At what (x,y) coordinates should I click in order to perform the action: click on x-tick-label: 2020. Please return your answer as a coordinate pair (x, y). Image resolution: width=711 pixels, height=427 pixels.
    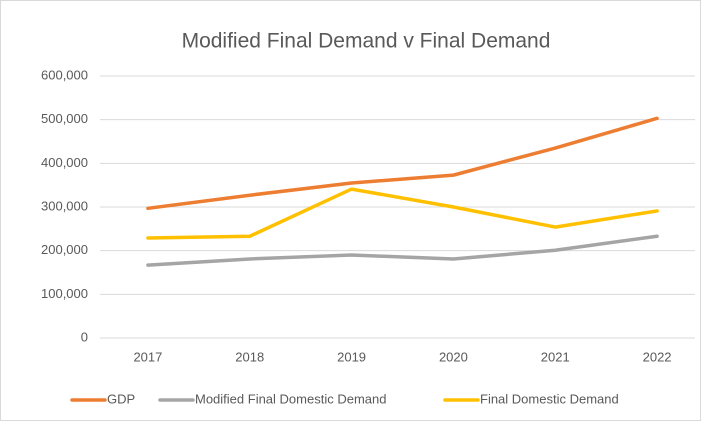
    Looking at the image, I should click on (453, 356).